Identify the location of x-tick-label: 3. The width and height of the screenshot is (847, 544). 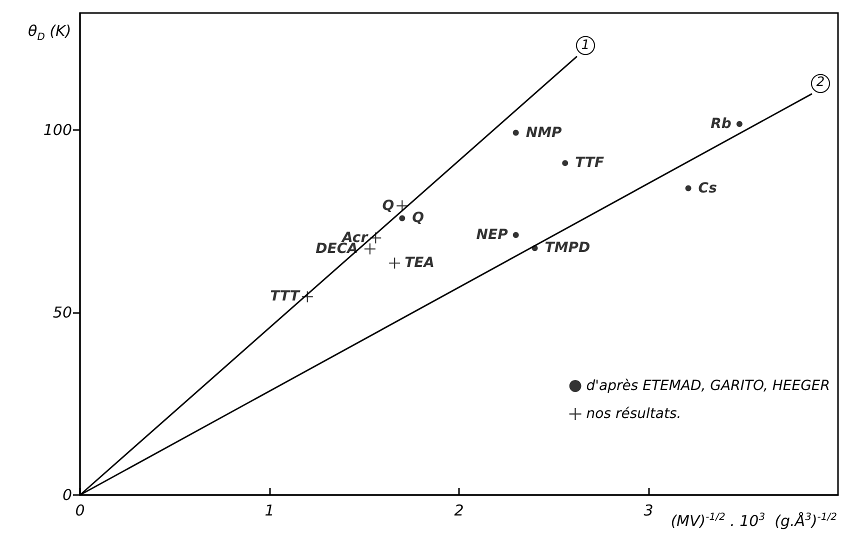
(649, 511).